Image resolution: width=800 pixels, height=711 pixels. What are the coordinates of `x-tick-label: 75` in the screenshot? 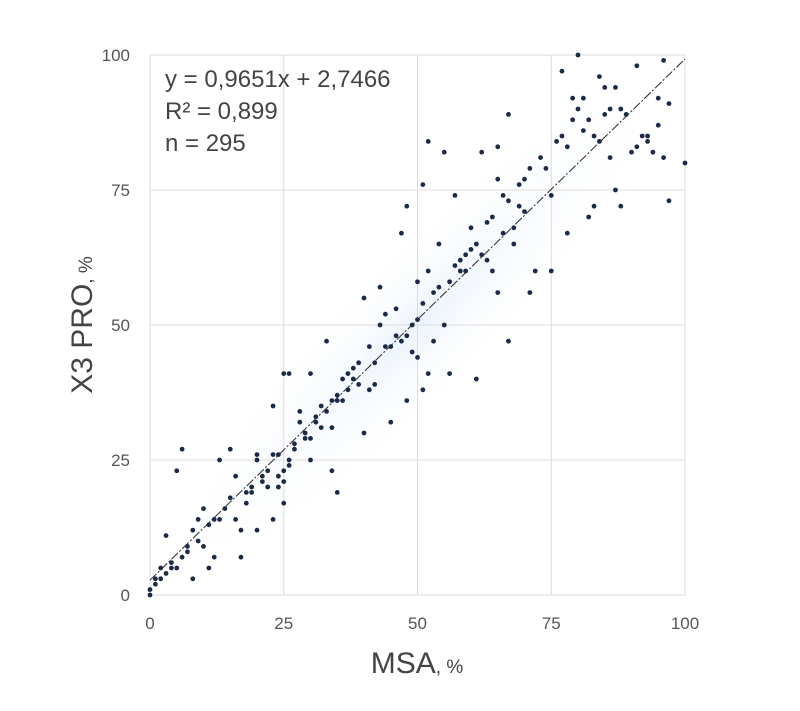 It's located at (551, 623).